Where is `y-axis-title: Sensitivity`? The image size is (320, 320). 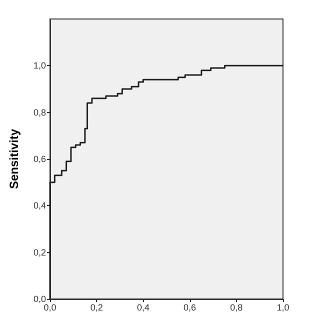
y-axis-title: Sensitivity is located at coordinates (14, 159).